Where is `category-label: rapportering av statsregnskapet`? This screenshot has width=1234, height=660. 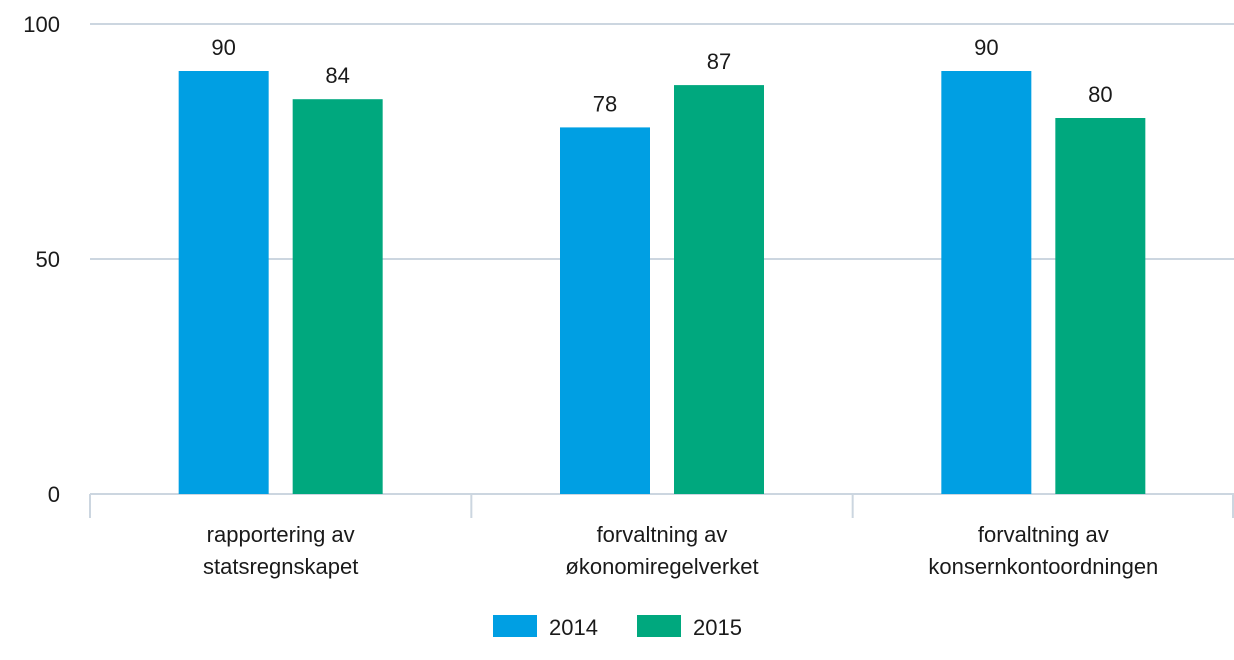 category-label: rapportering av statsregnskapet is located at coordinates (280, 550).